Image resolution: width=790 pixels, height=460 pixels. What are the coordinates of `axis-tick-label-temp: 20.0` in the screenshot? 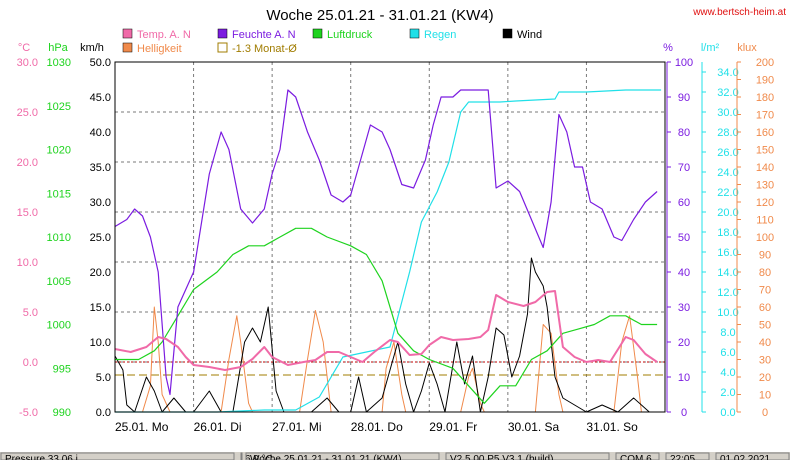 It's located at (27, 163).